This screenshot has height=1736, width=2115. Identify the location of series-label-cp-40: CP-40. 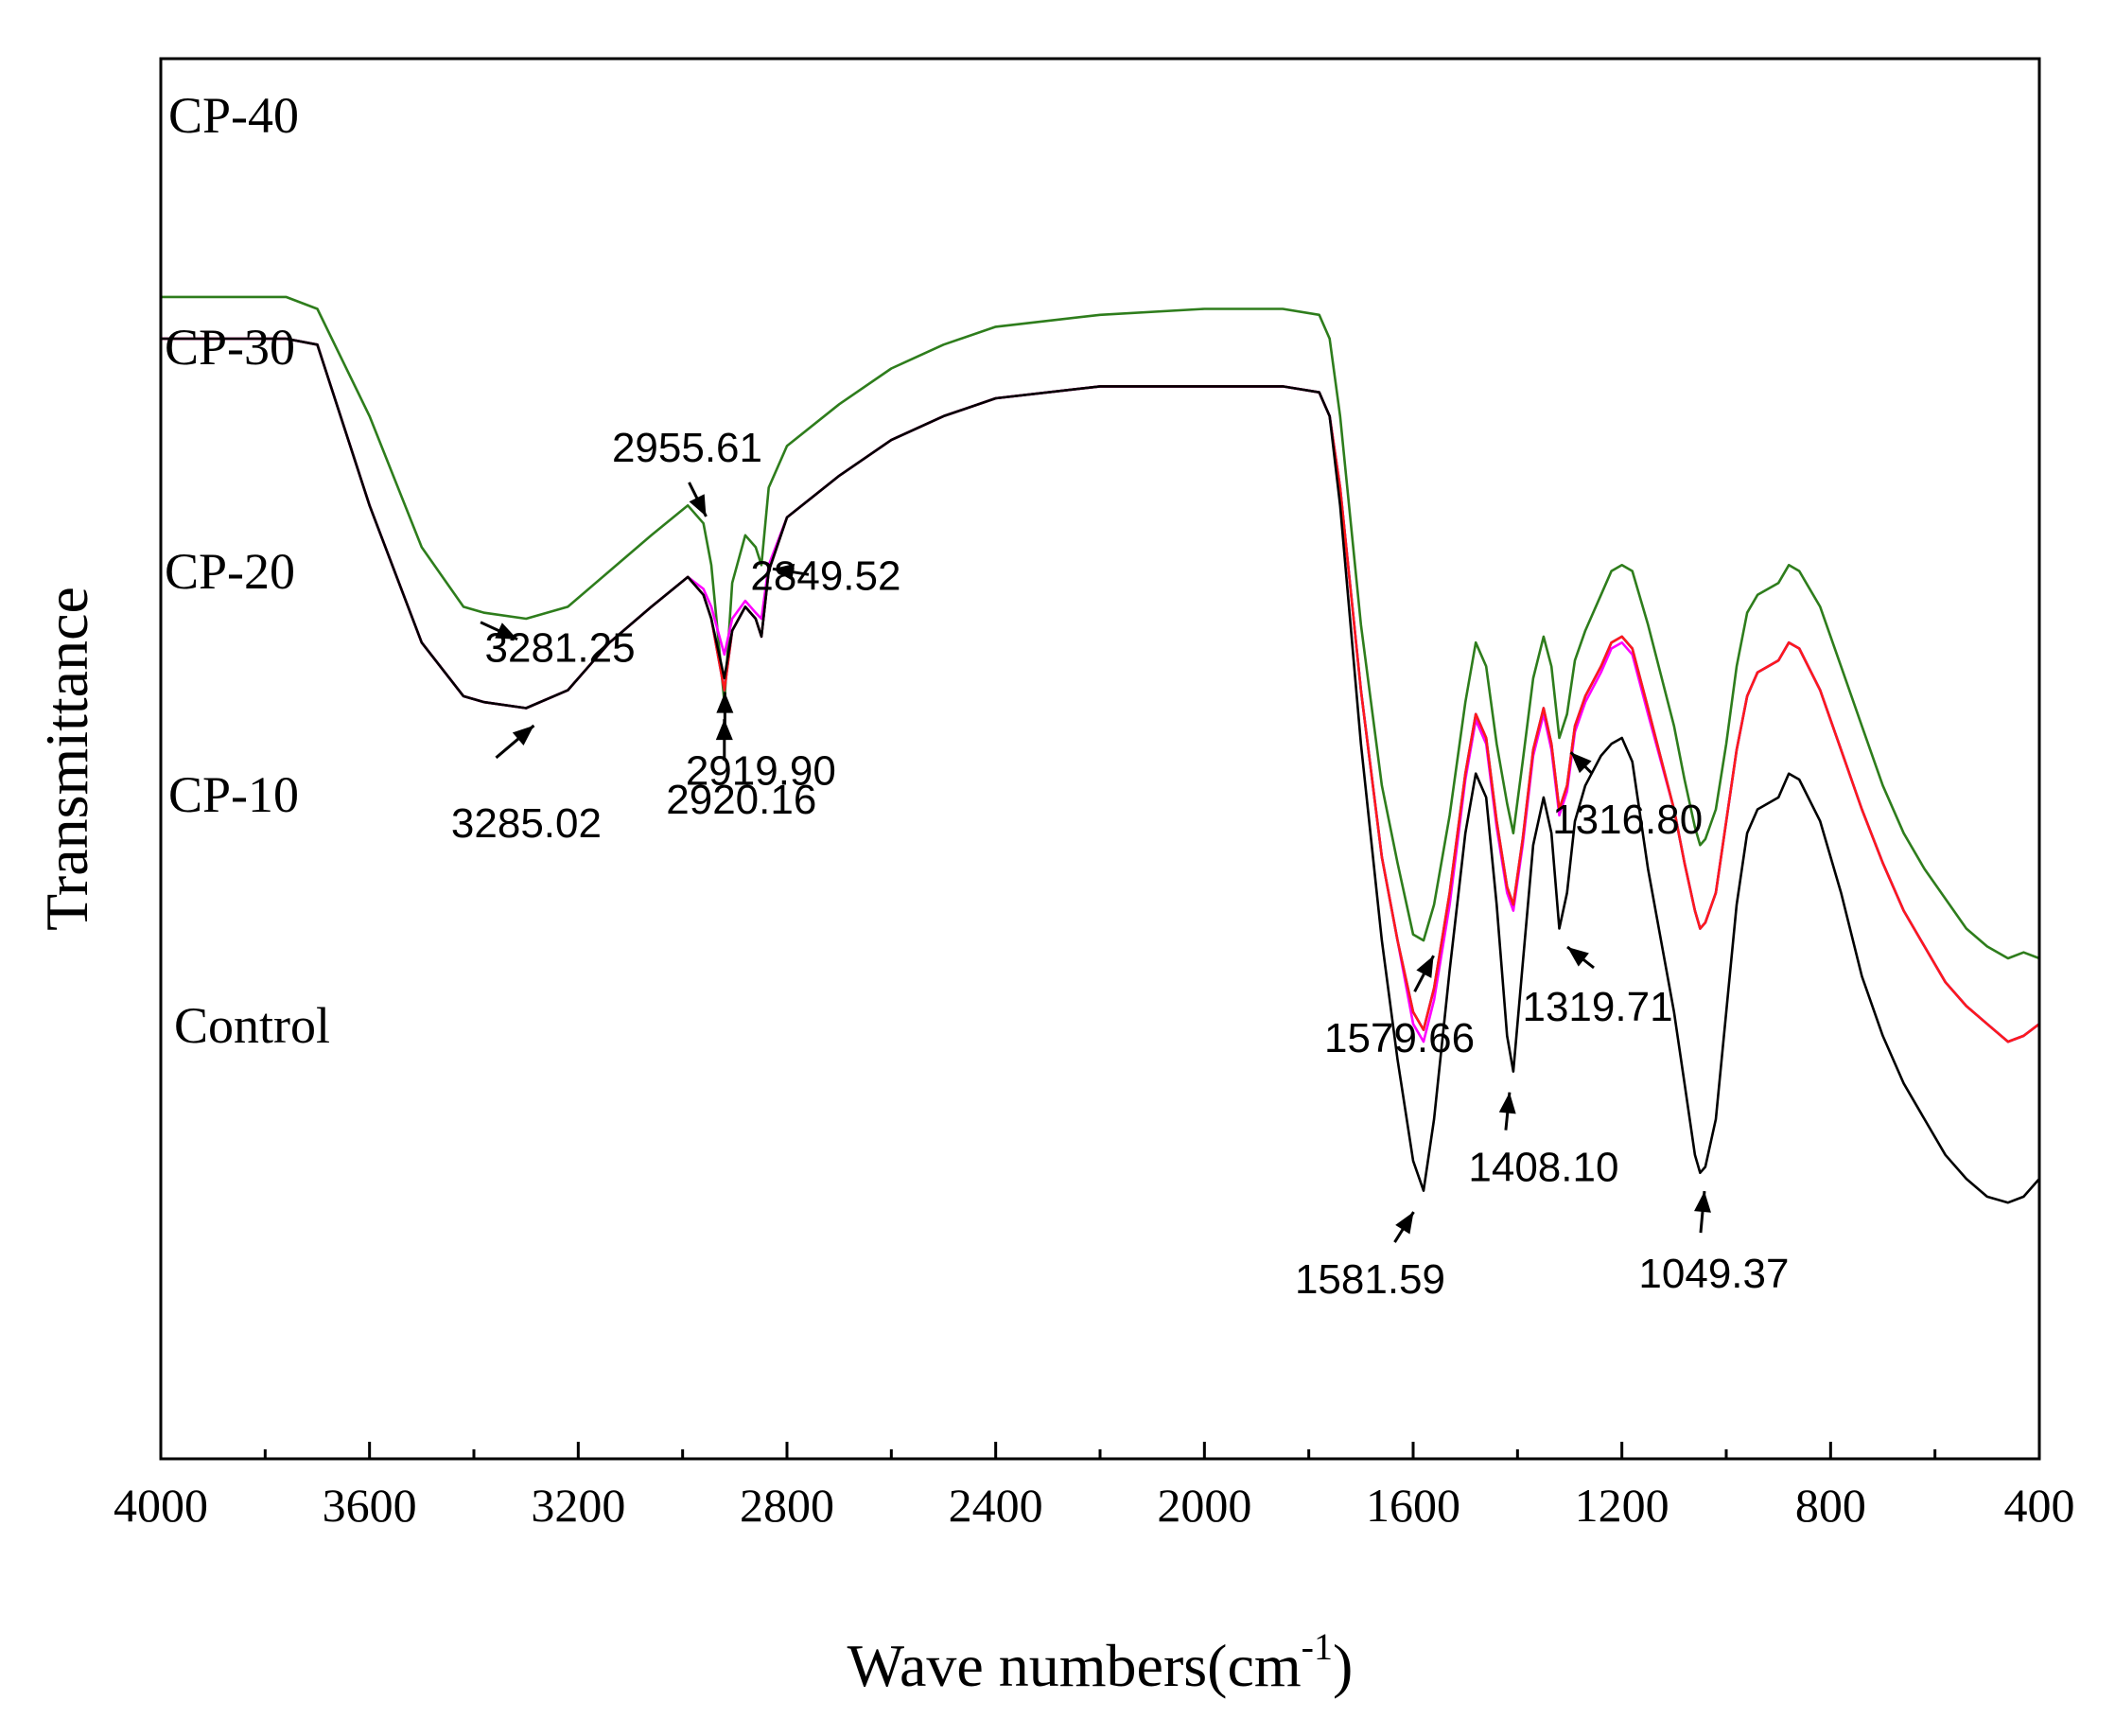
(233, 115).